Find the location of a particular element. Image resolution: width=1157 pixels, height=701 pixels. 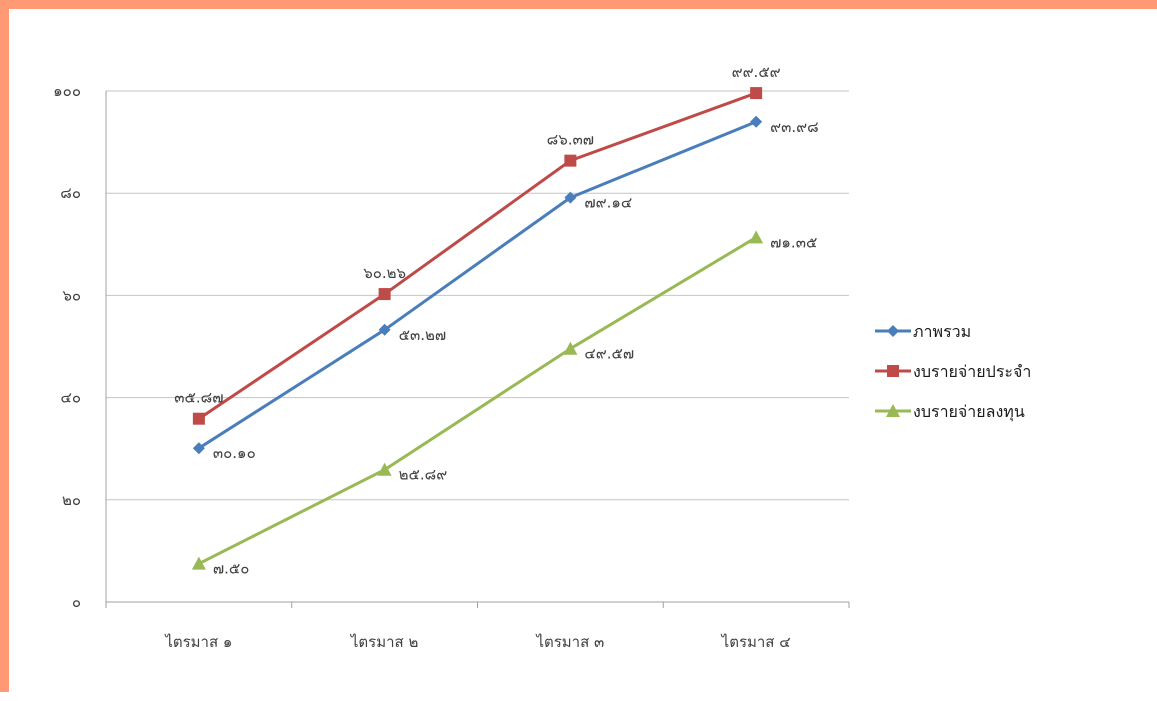

x-tick-label: ไตรมาส ๒ is located at coordinates (384, 642).